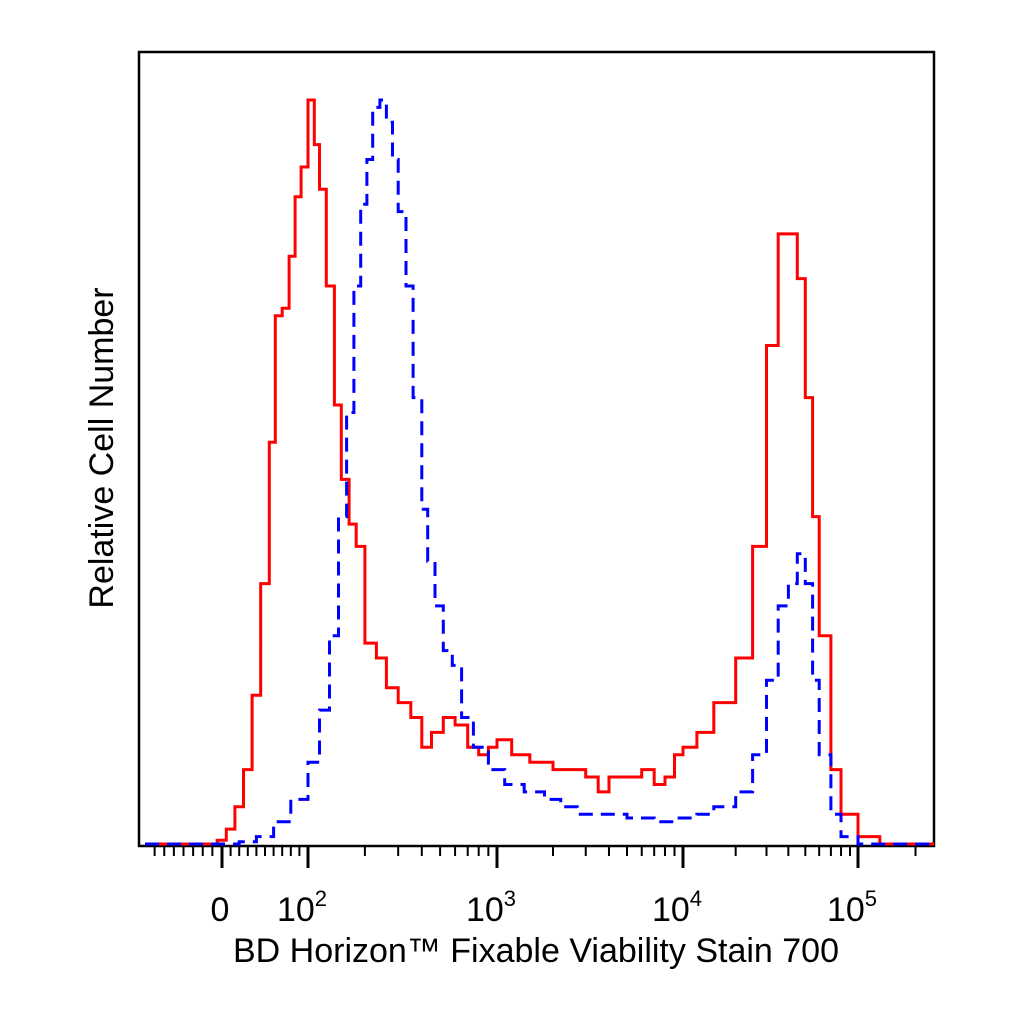 Image resolution: width=1024 pixels, height=1029 pixels. I want to click on minor-ticks, so click(535, 851).